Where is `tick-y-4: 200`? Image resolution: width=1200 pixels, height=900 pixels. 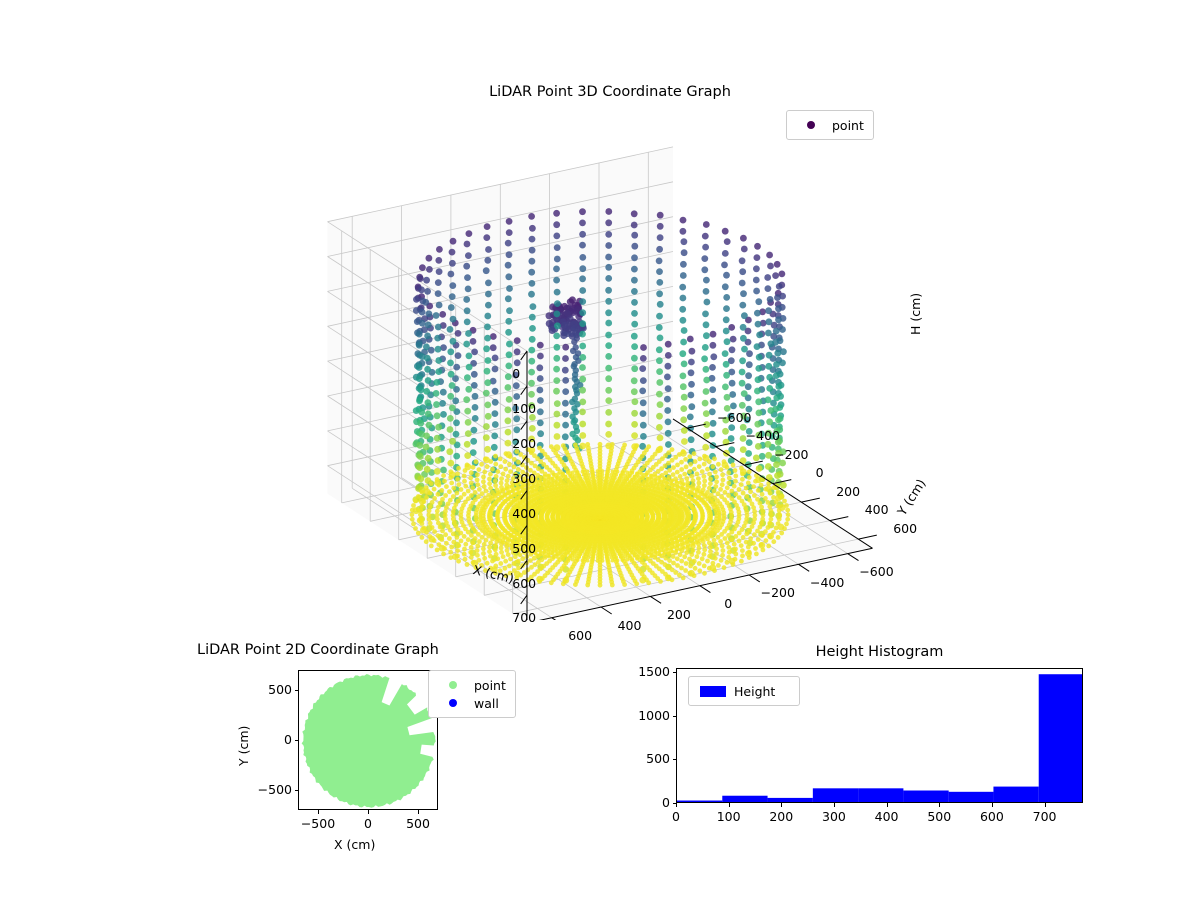 tick-y-4: 200 is located at coordinates (678, 614).